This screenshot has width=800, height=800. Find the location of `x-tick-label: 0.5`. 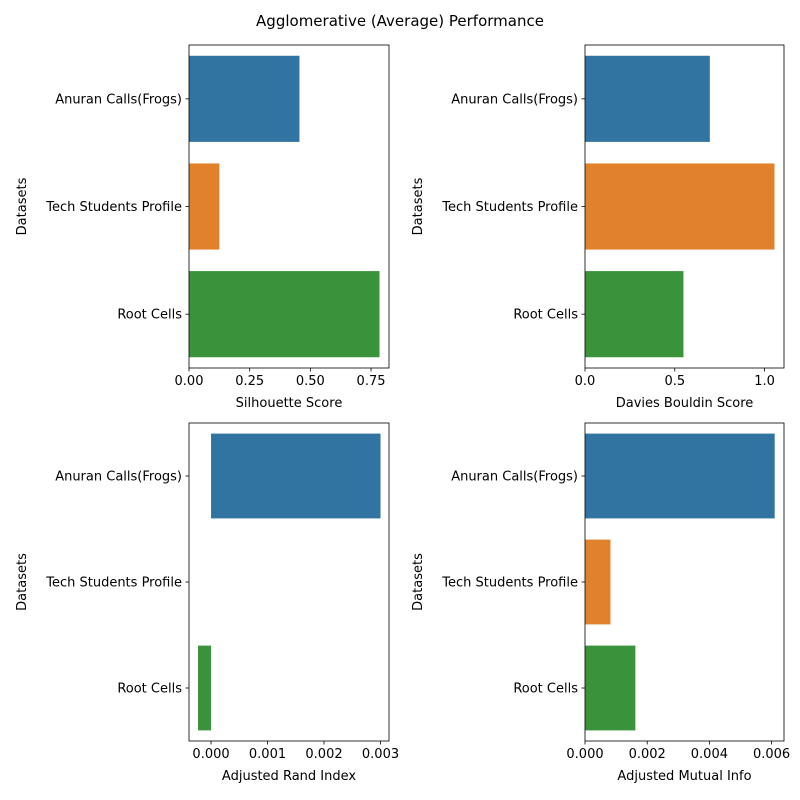

x-tick-label: 0.5 is located at coordinates (674, 381).